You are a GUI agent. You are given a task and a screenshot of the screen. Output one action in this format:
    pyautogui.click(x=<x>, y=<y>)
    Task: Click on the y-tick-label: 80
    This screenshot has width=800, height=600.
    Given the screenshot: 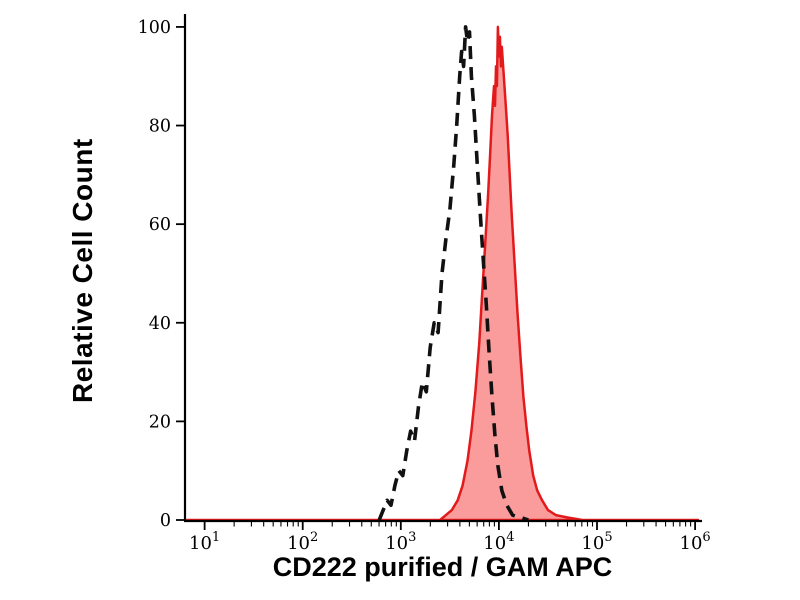 What is the action you would take?
    pyautogui.click(x=160, y=127)
    